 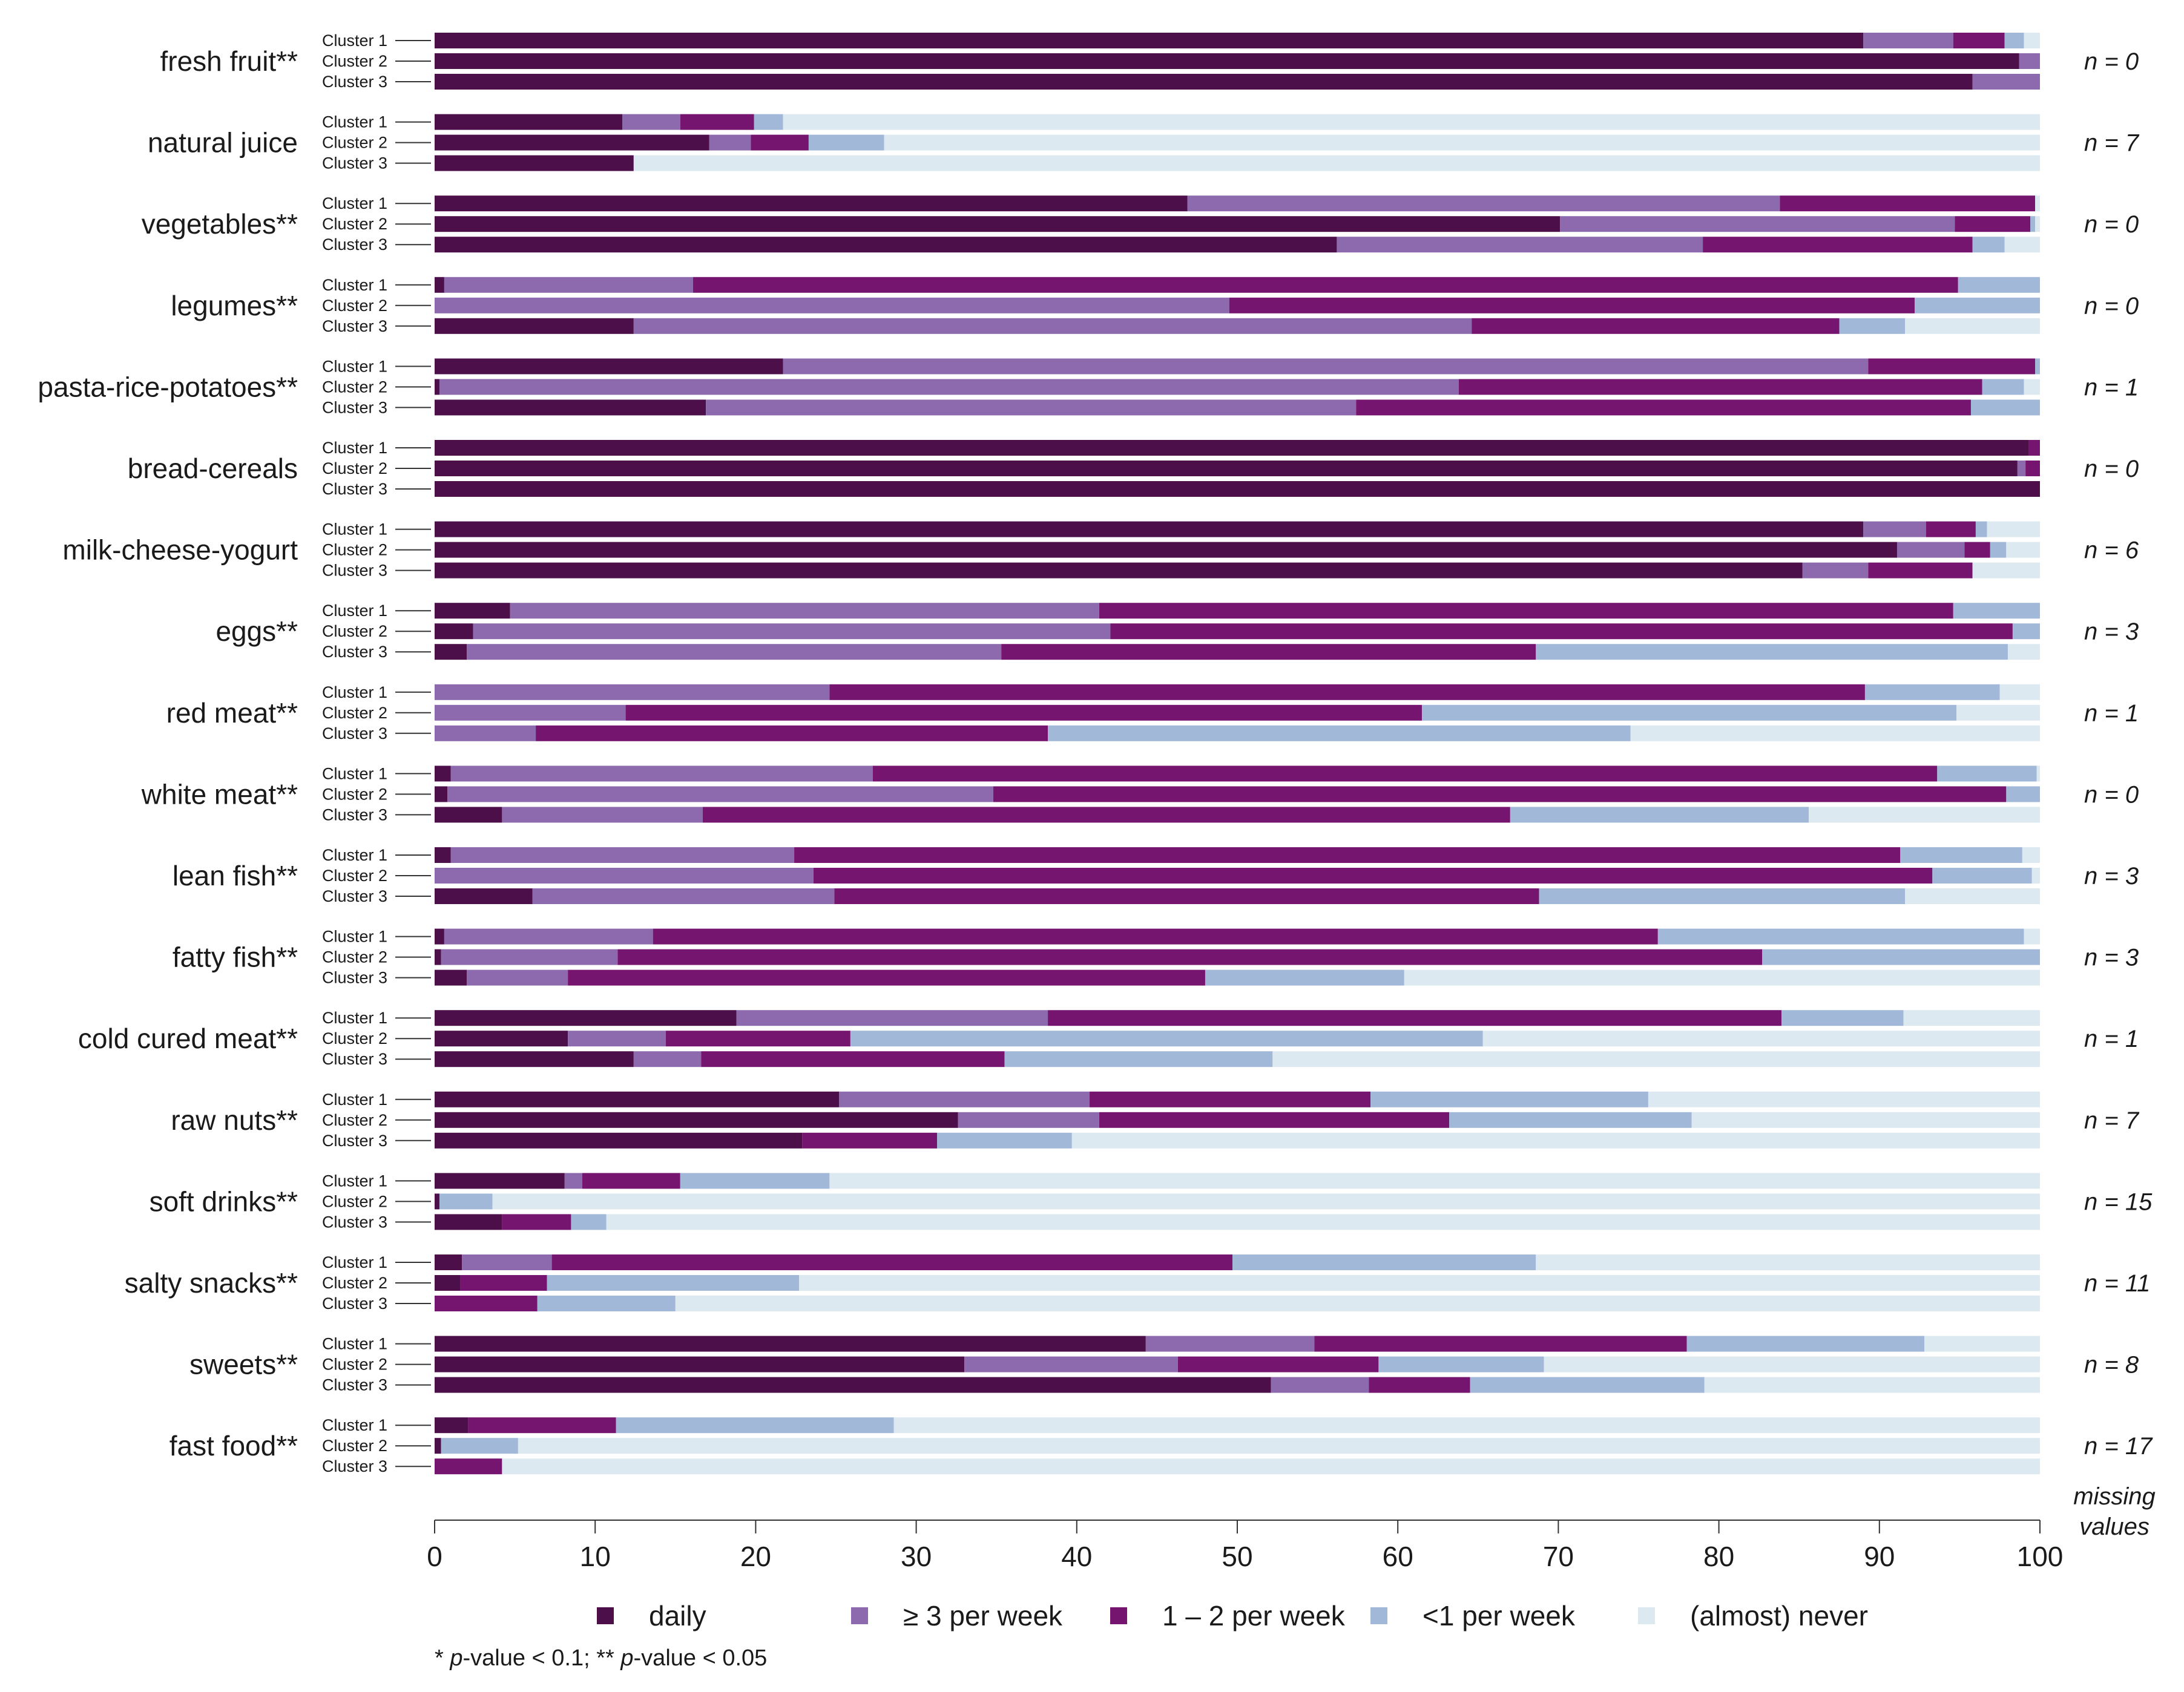 What do you see at coordinates (256, 631) in the screenshot?
I see `category-label: eggs**` at bounding box center [256, 631].